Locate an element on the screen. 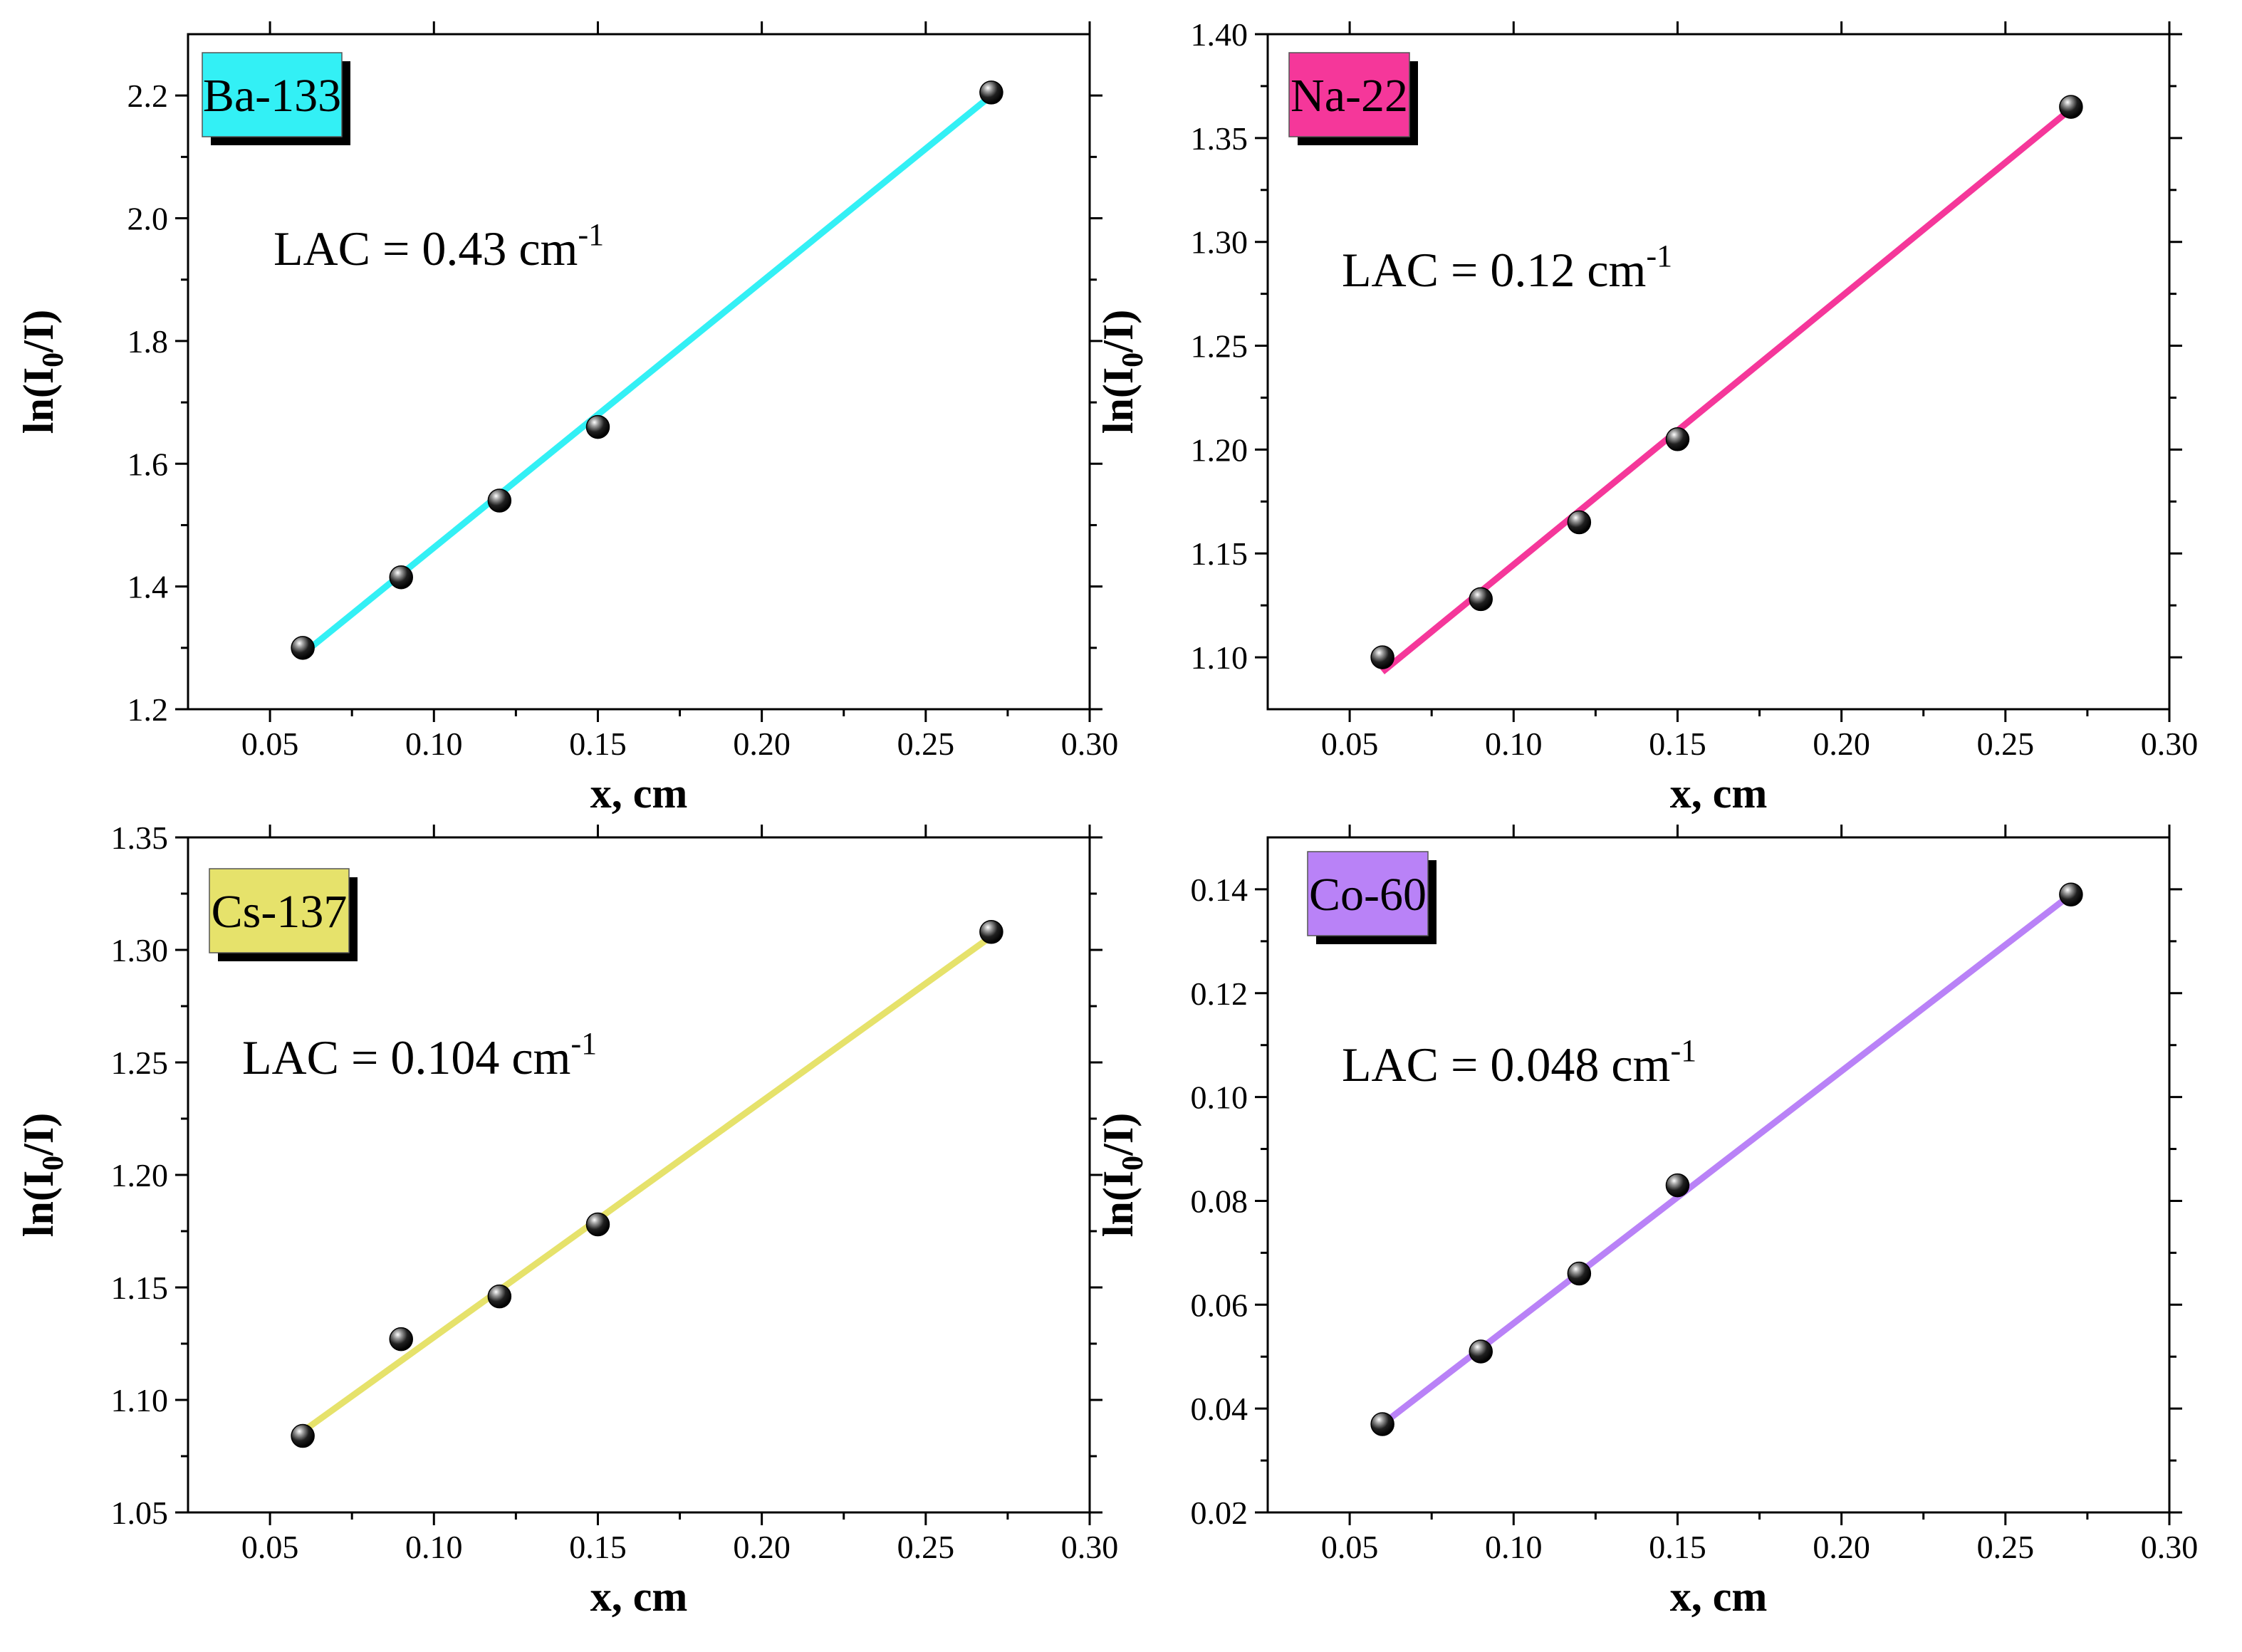 The width and height of the screenshot is (2242, 1652). title-tag-label: Na-22 is located at coordinates (1349, 96).